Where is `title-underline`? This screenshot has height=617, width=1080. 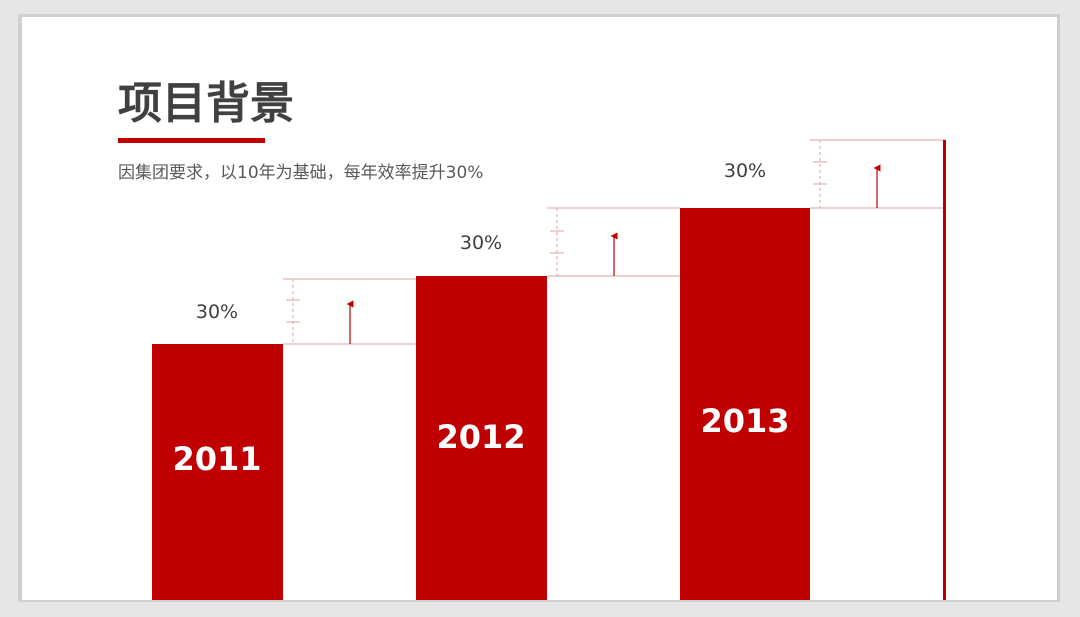 title-underline is located at coordinates (191, 140).